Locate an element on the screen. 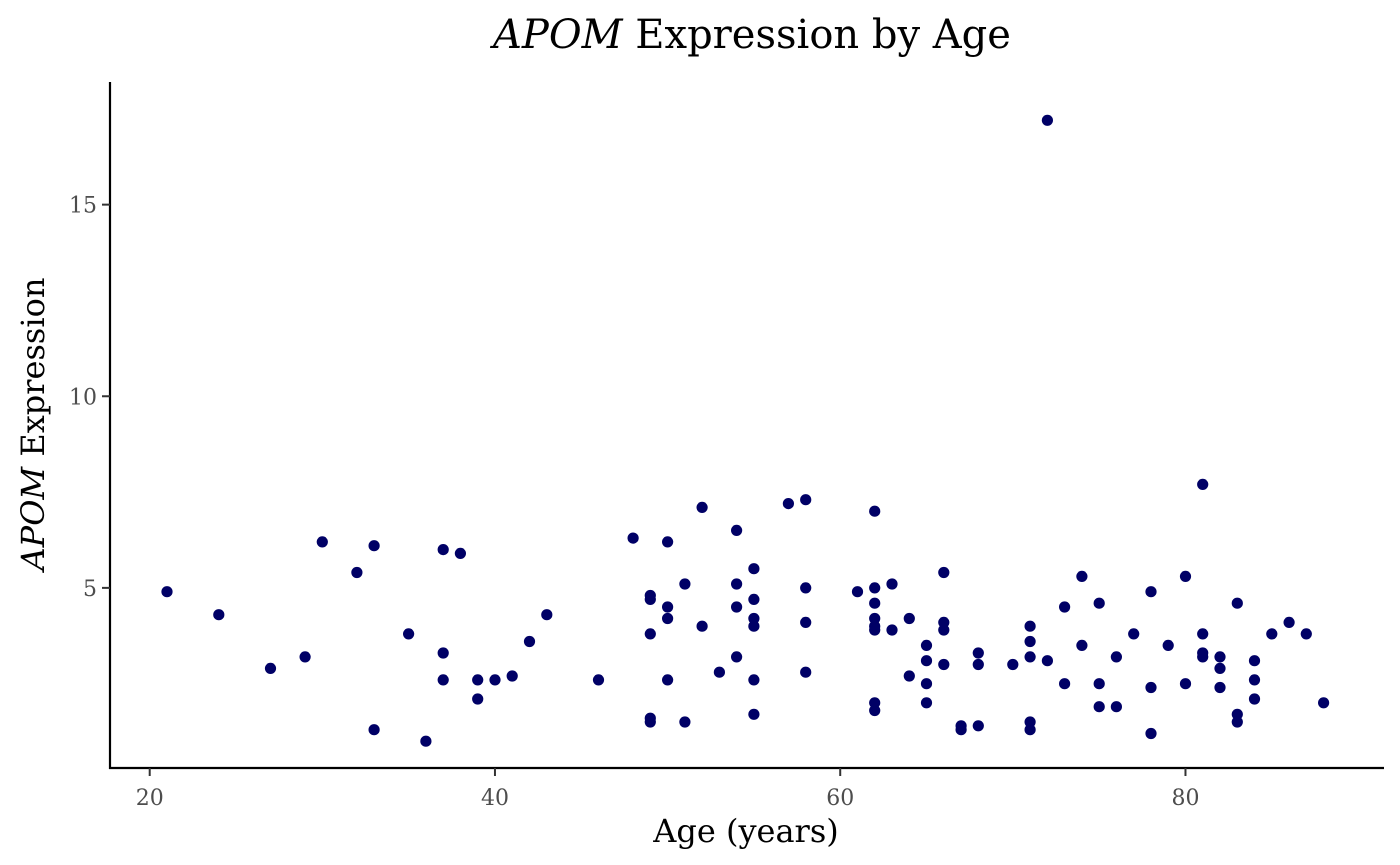  x-tick-label: 40 is located at coordinates (495, 798).